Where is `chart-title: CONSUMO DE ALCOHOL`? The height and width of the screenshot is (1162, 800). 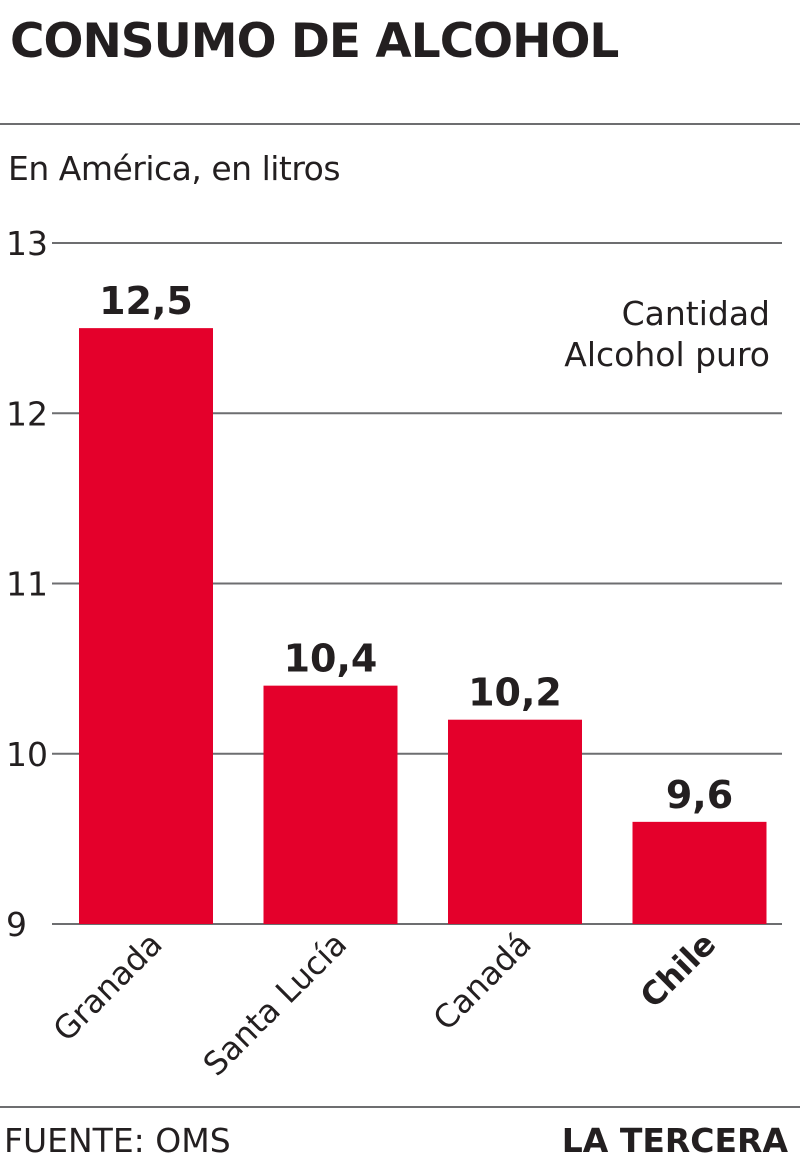
chart-title: CONSUMO DE ALCOHOL is located at coordinates (314, 41).